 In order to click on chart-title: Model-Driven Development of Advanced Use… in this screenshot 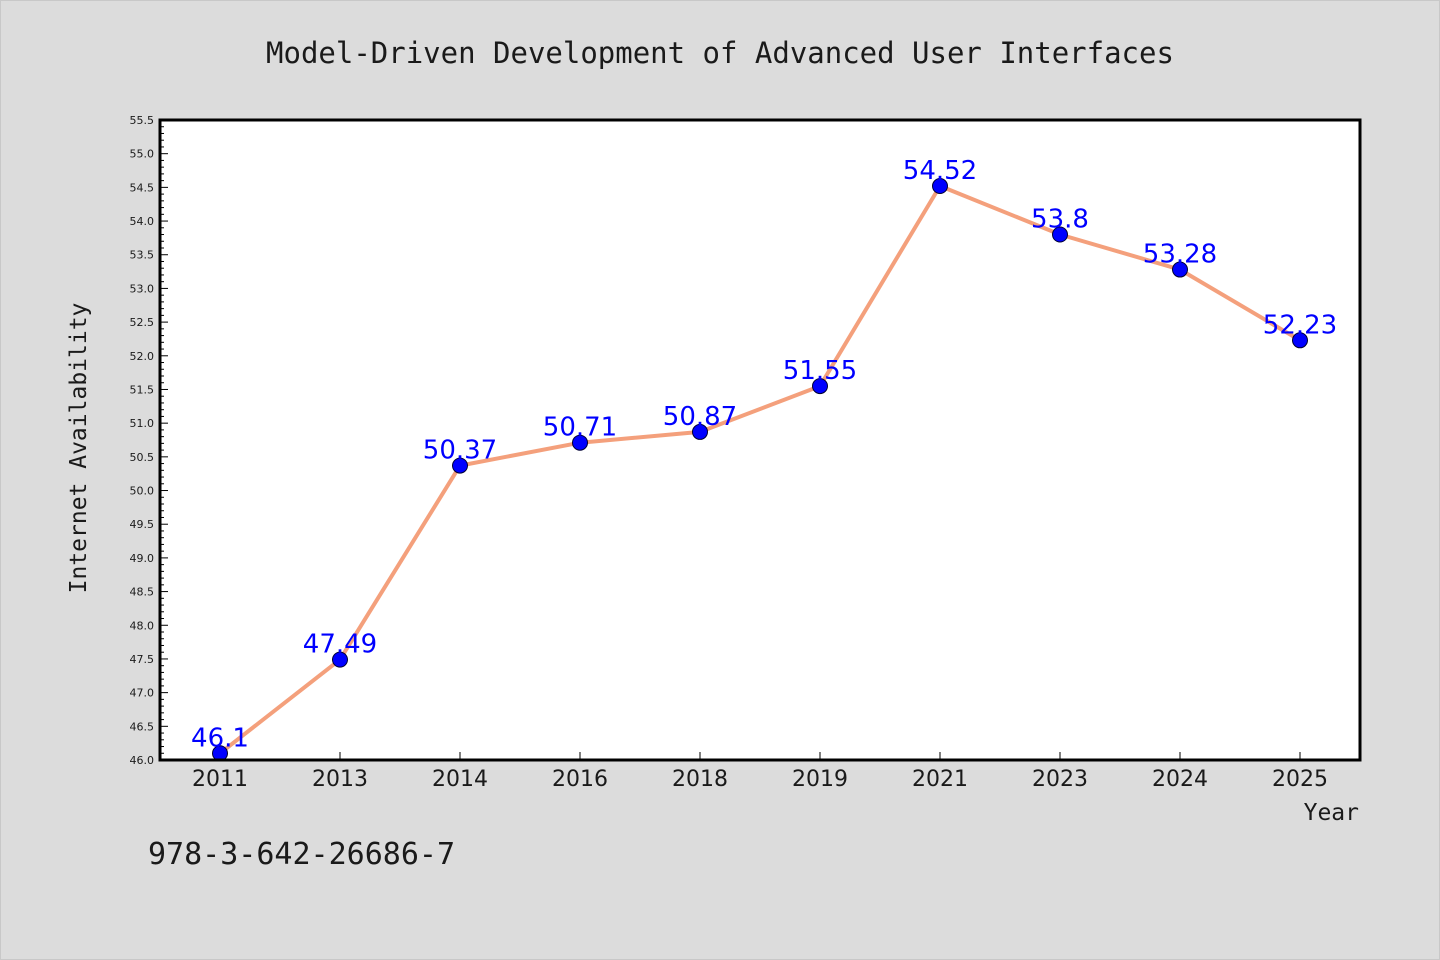, I will do `click(720, 53)`.